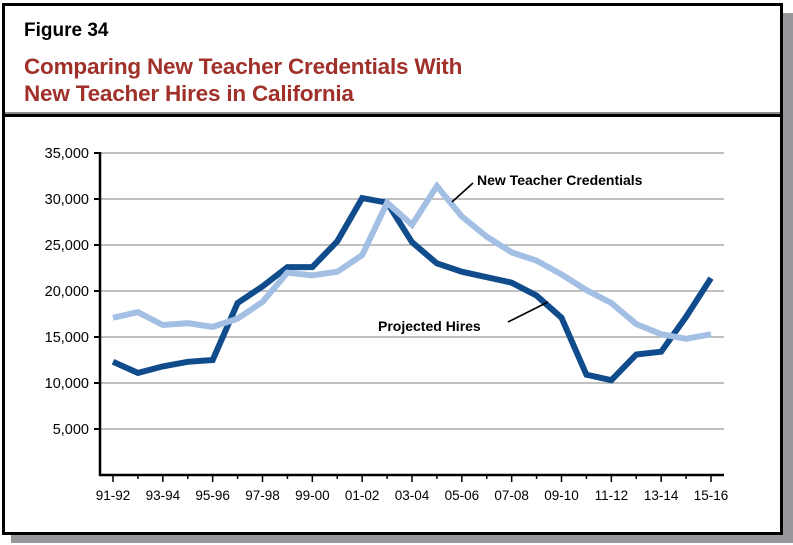 This screenshot has height=545, width=793. I want to click on x-tick-label: 03-04, so click(412, 495).